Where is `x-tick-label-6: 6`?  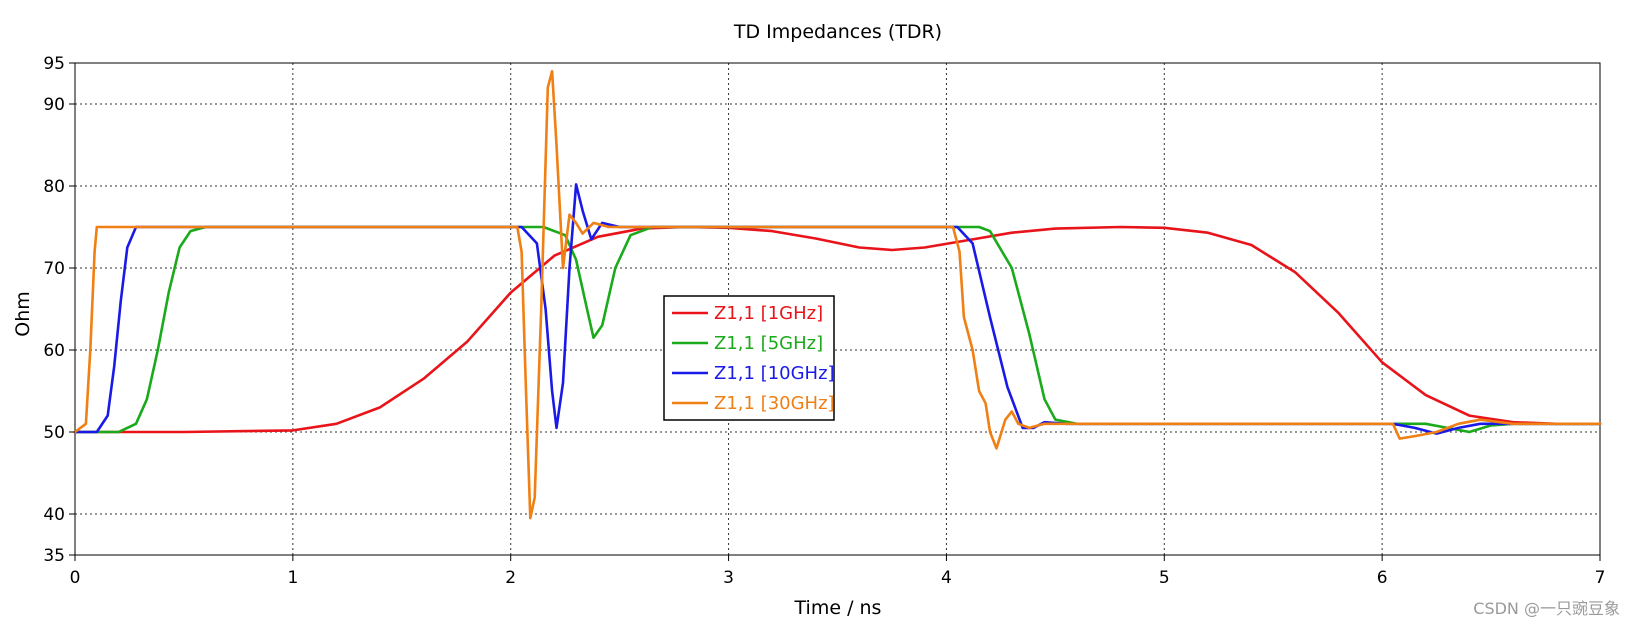 x-tick-label-6: 6 is located at coordinates (1382, 578).